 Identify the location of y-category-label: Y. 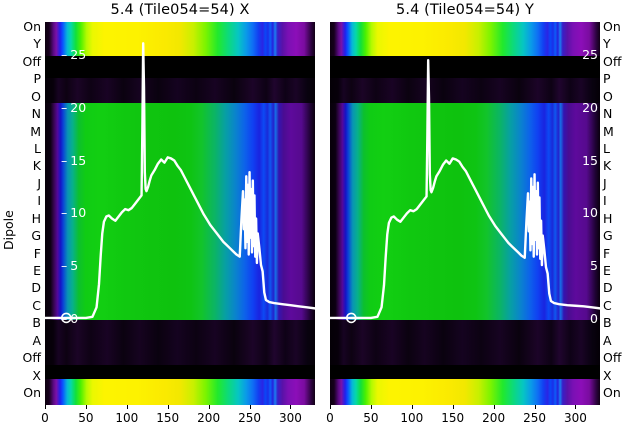
(37, 44).